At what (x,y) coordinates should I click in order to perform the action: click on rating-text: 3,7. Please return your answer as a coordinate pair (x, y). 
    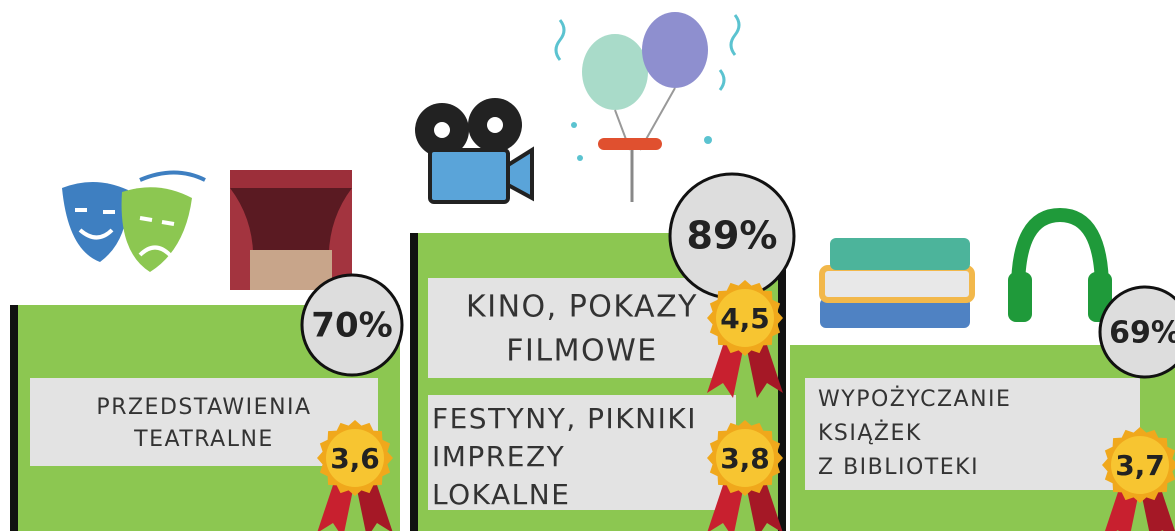
    Looking at the image, I should click on (1140, 465).